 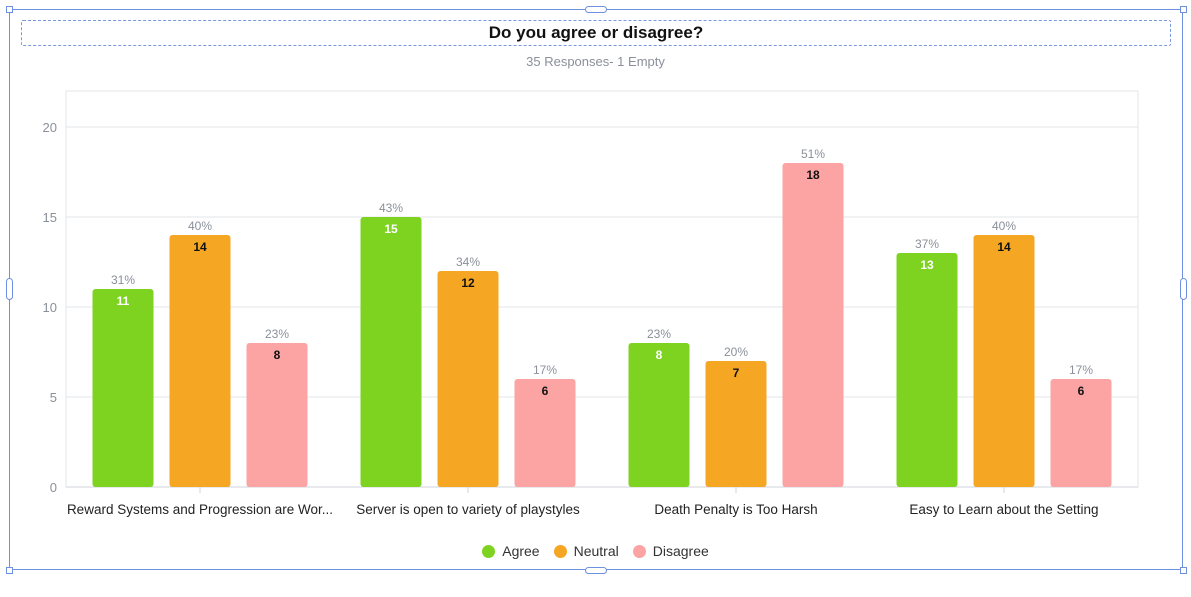 I want to click on value-label: 18, so click(x=813, y=175).